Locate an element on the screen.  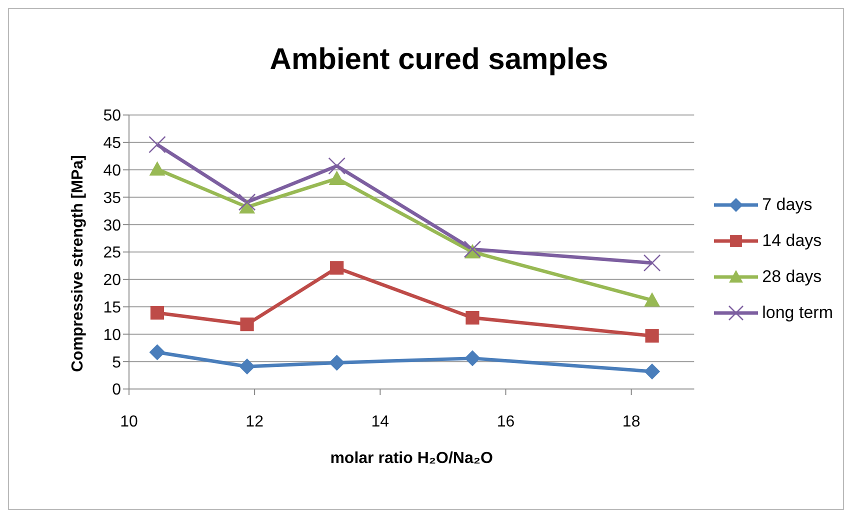
y-tick-label: 15 is located at coordinates (112, 307).